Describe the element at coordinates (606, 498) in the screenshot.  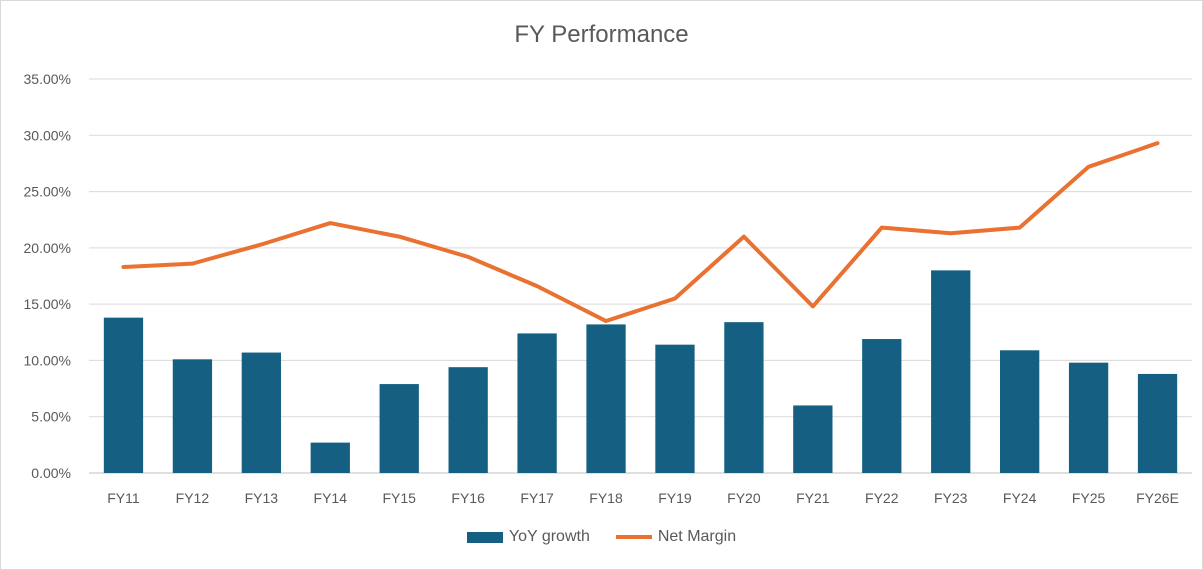
I see `x-tick-label: FY18` at that location.